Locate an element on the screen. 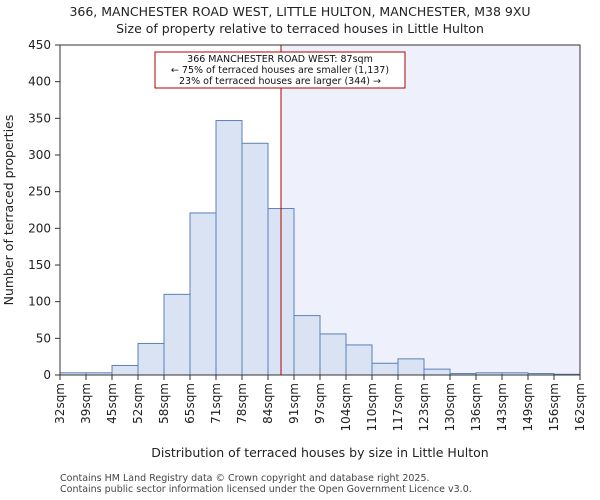 This screenshot has height=500, width=600. y-tick-label: 300 is located at coordinates (39, 155).